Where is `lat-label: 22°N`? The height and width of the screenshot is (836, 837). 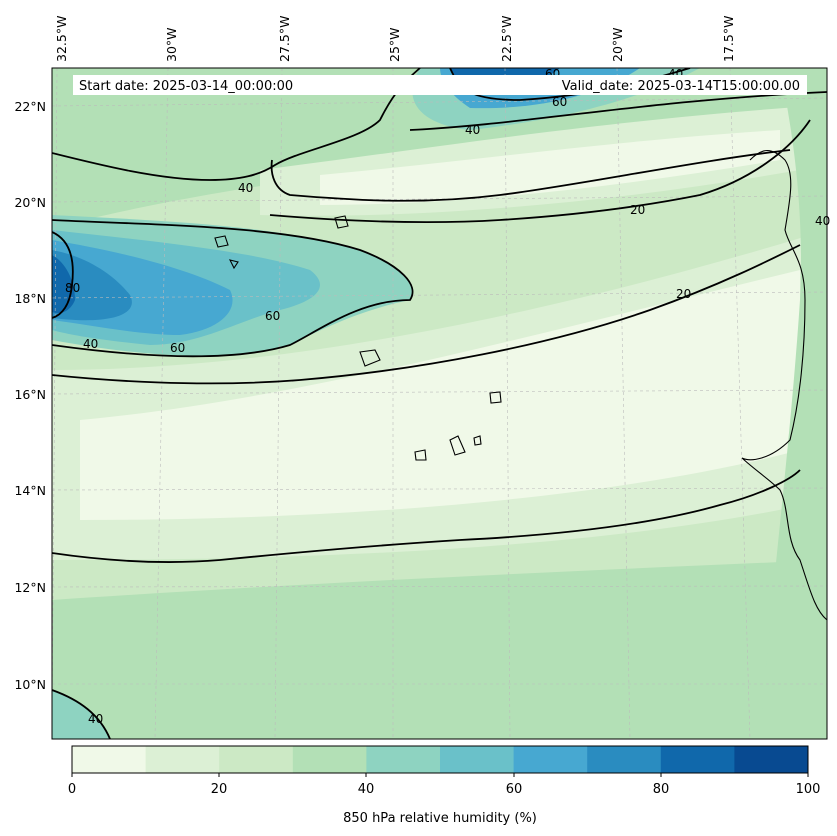
lat-label: 22°N is located at coordinates (30, 106).